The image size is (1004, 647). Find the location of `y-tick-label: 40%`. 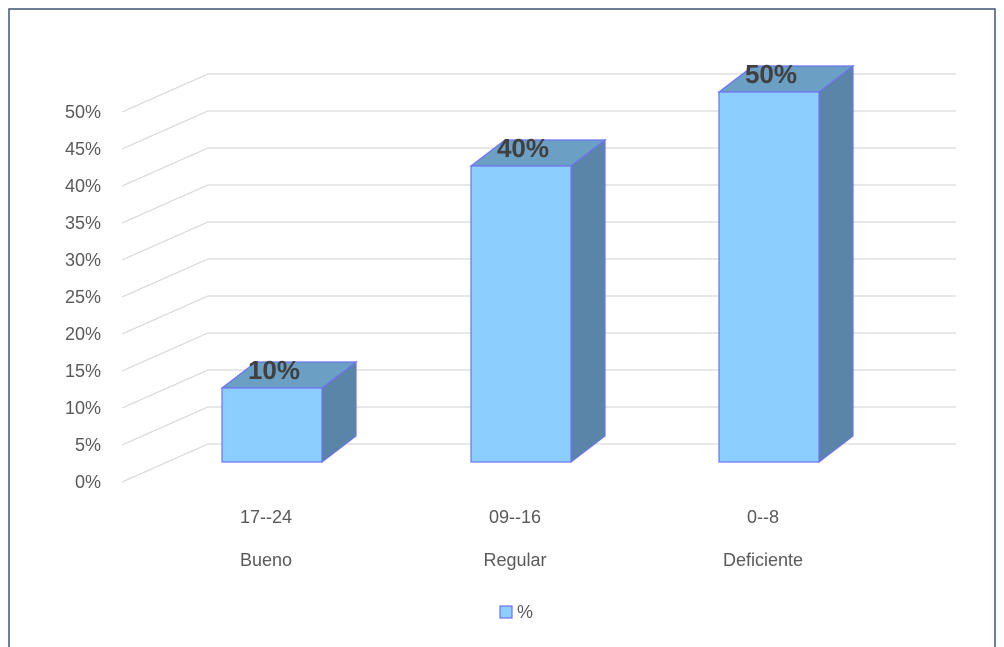

y-tick-label: 40% is located at coordinates (83, 186).